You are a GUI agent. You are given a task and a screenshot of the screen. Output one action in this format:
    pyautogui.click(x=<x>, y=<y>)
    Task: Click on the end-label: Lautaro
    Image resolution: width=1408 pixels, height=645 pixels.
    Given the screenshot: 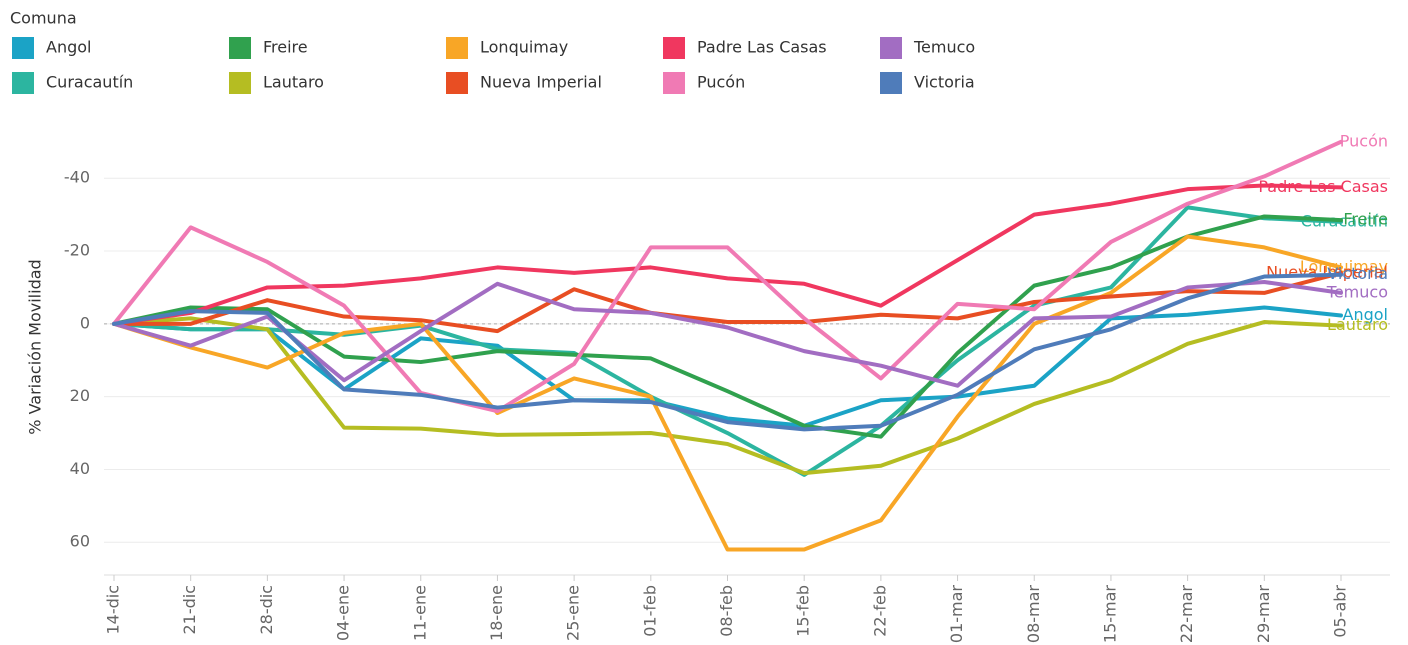 What is the action you would take?
    pyautogui.click(x=1357, y=324)
    